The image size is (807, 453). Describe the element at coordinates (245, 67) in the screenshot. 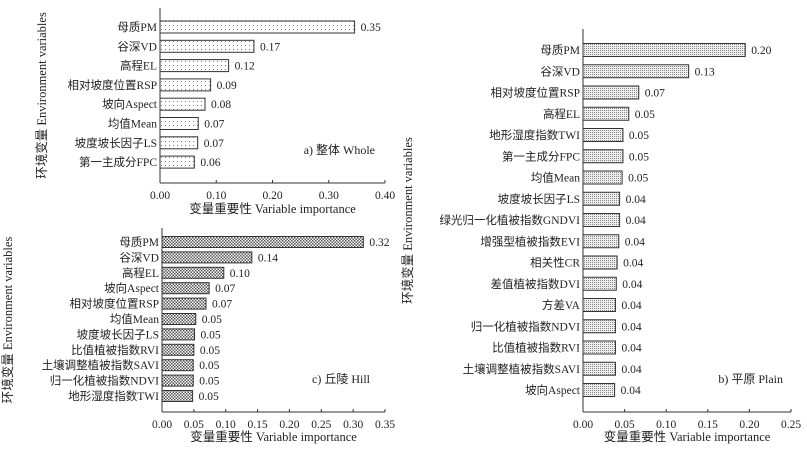

I see `data-label: 0.12` at that location.